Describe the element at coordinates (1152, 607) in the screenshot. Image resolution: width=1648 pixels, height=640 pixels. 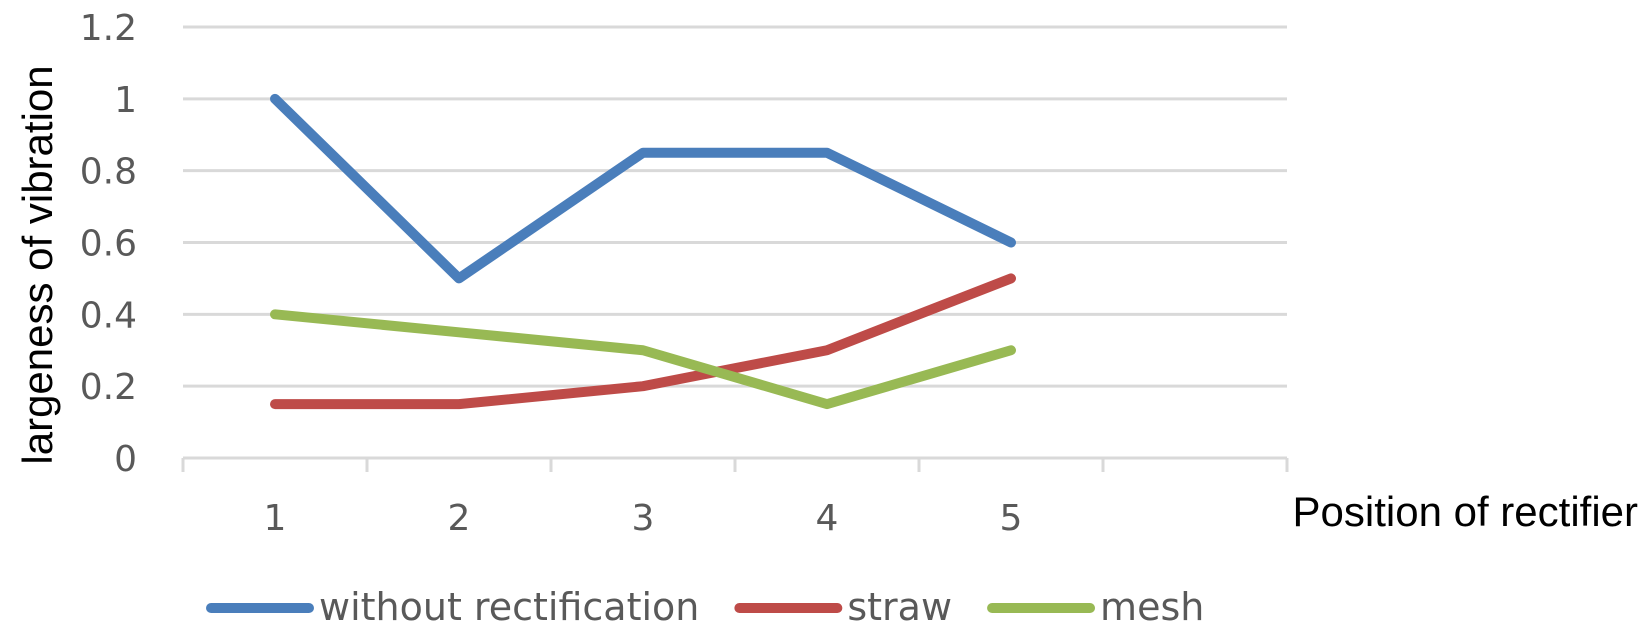
I see `legend-label-mesh: mesh` at that location.